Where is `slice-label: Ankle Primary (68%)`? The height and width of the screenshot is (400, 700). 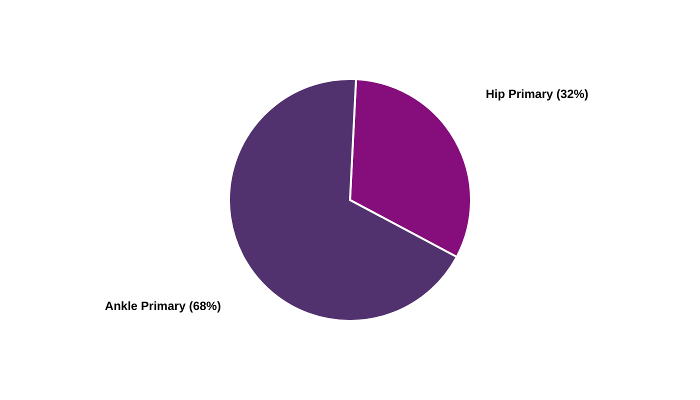 slice-label: Ankle Primary (68%) is located at coordinates (162, 305).